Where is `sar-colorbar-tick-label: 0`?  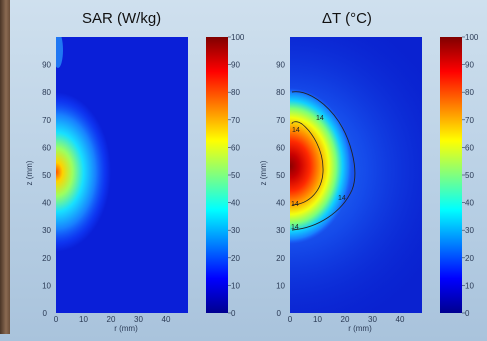
sar-colorbar-tick-label: 0 is located at coordinates (233, 313).